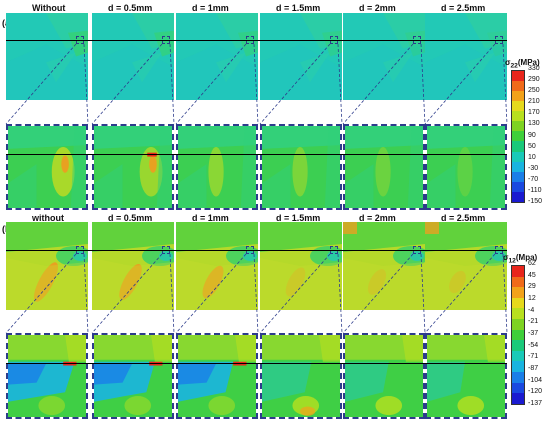 This screenshot has height=429, width=550. Describe the element at coordinates (534, 102) in the screenshot. I see `legend-value: 210` at that location.